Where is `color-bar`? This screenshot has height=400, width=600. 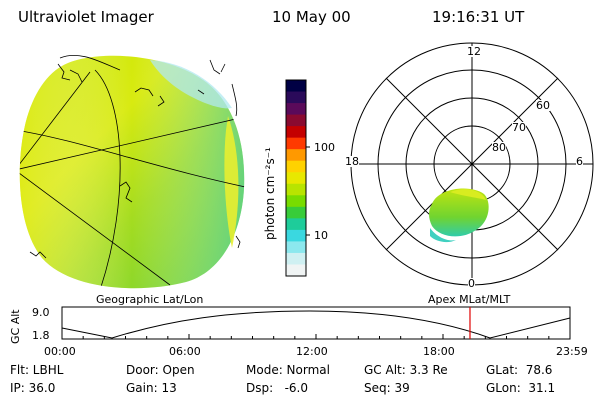 color-bar is located at coordinates (296, 178).